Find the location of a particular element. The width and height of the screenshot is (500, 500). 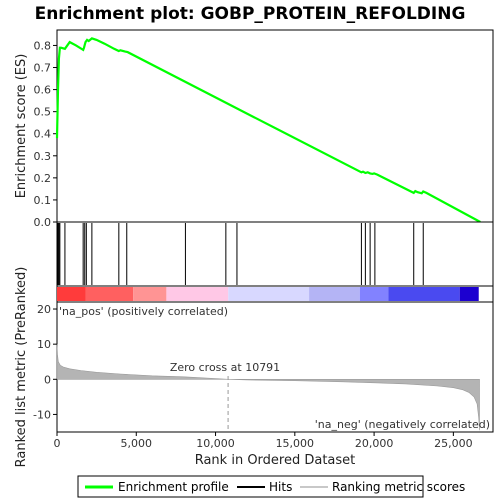

legend-label-hits: Hits is located at coordinates (280, 487).